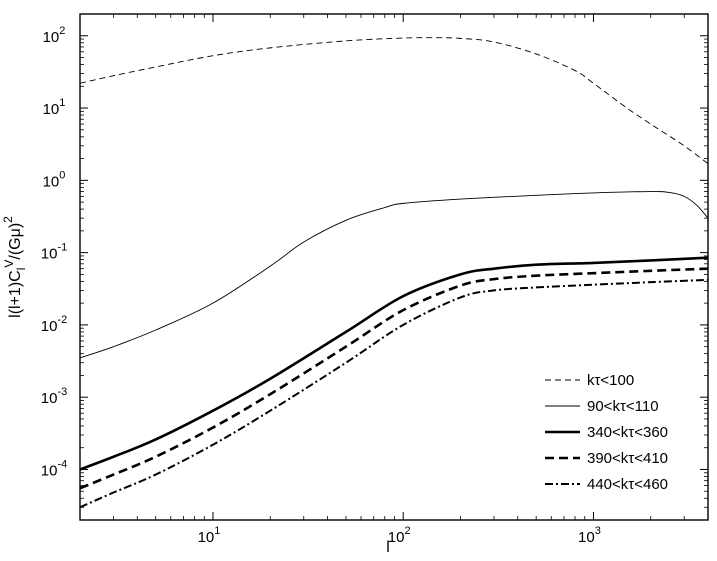 The width and height of the screenshot is (717, 561). I want to click on x-axis-label: l, so click(388, 547).